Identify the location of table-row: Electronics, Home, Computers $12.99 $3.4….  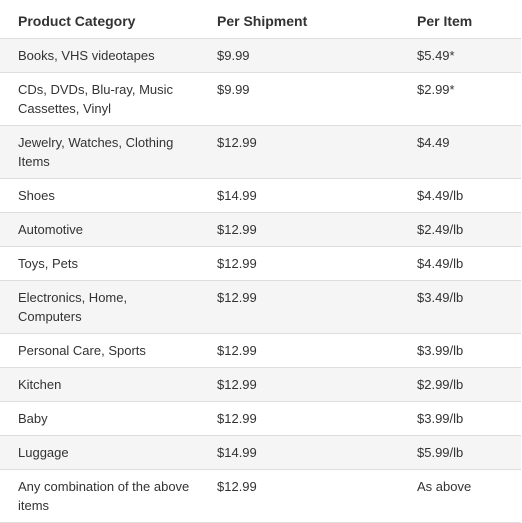
(260, 307).